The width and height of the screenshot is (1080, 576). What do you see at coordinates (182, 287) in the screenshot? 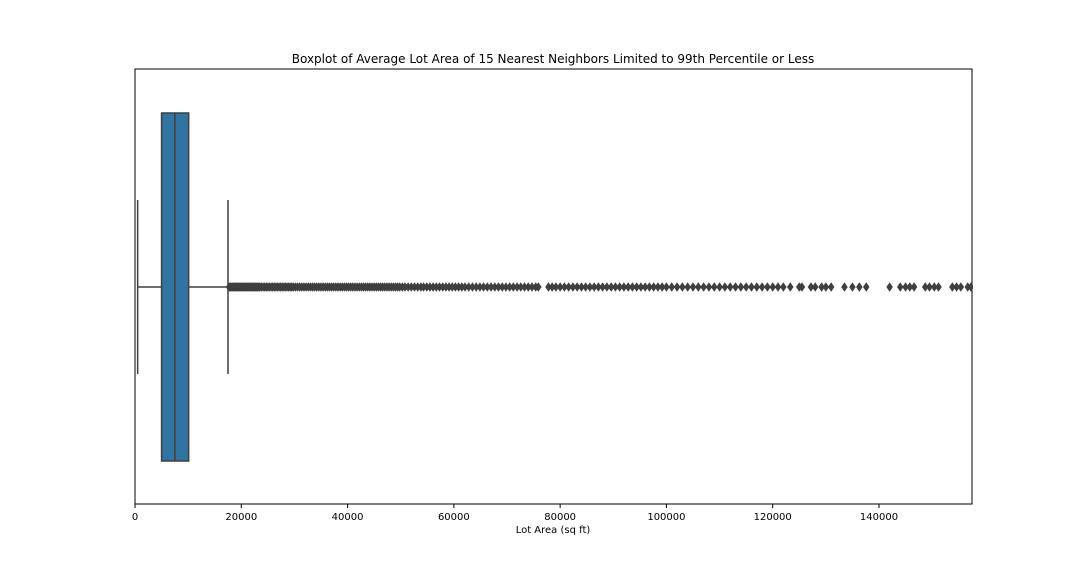
I see `box-group` at bounding box center [182, 287].